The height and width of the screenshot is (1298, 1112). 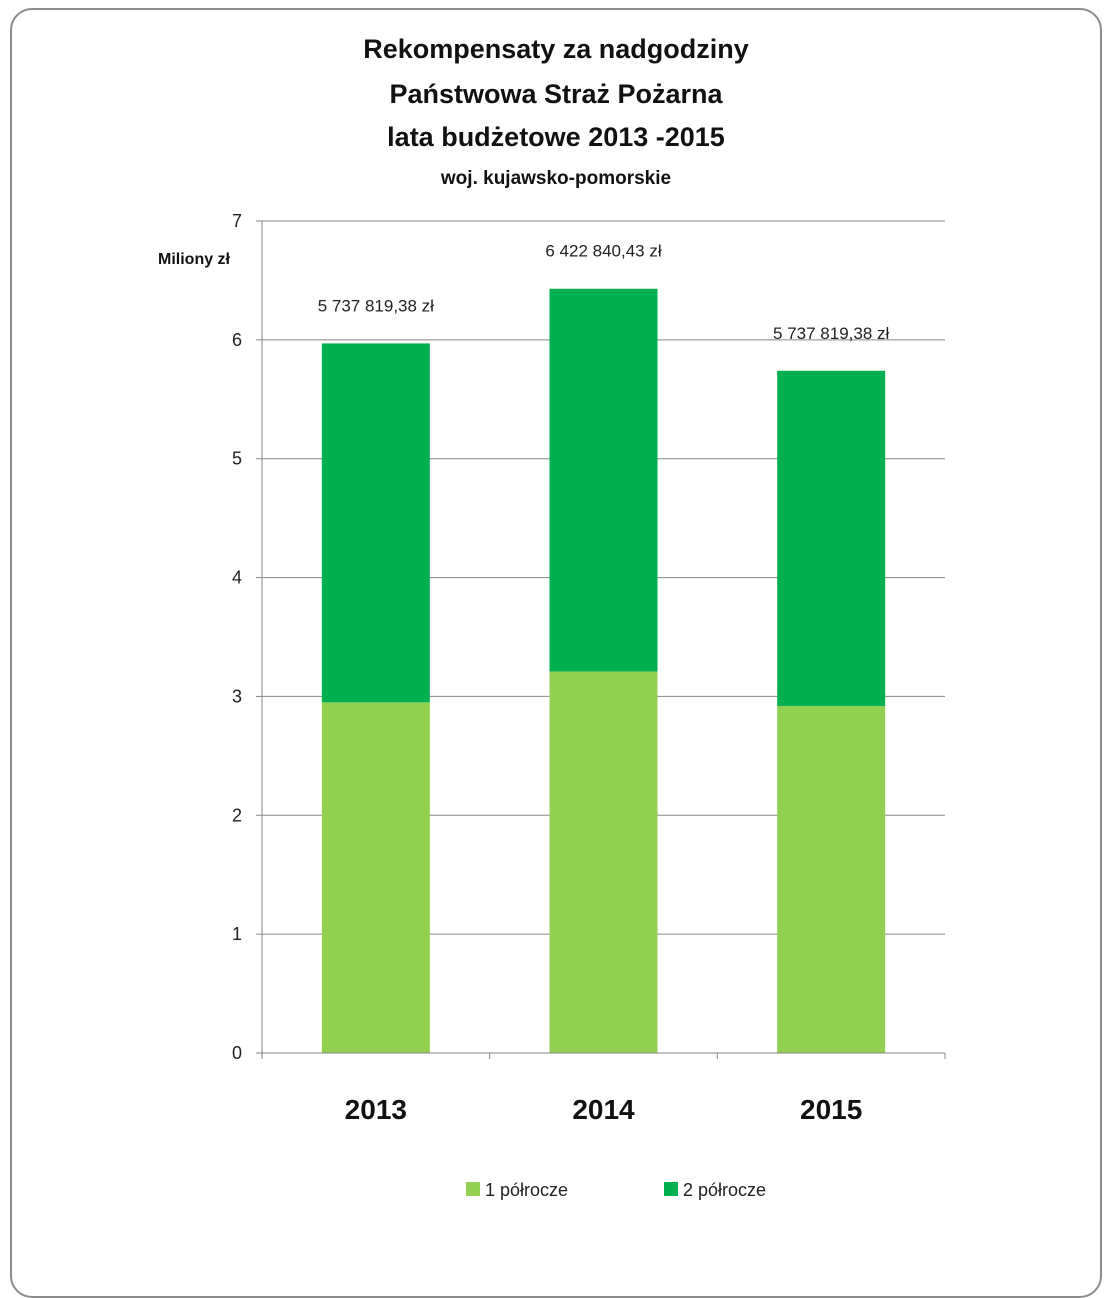 I want to click on y-tick-label: 2, so click(x=237, y=815).